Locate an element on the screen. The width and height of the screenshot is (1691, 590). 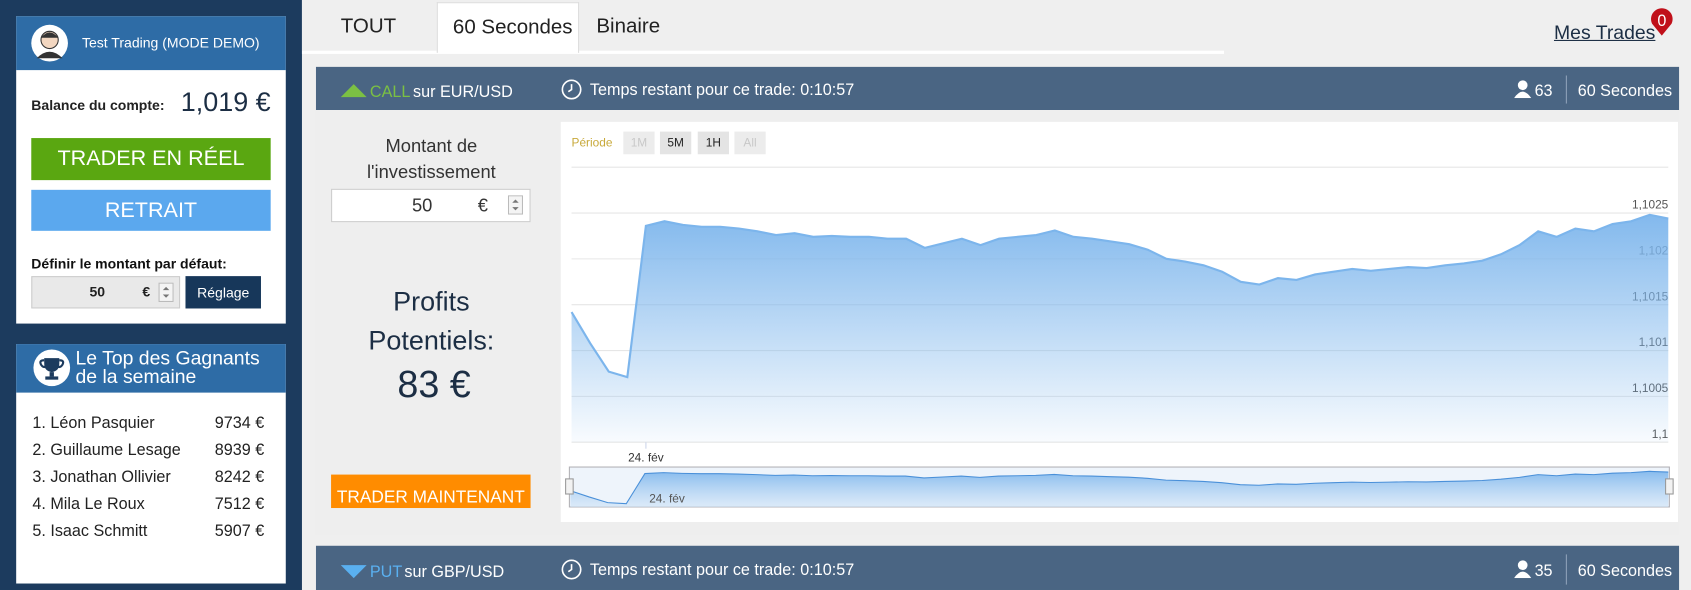
direction: PUT is located at coordinates (386, 572).